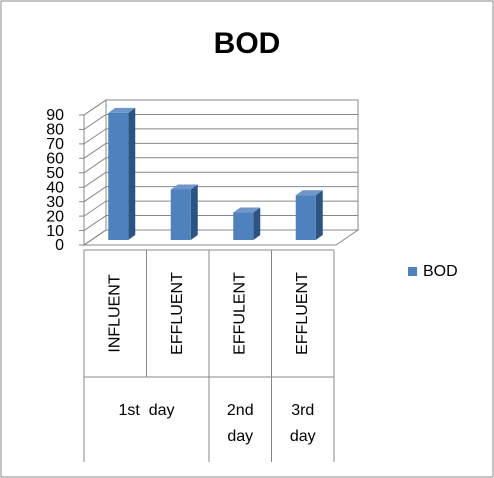  Describe the element at coordinates (55, 130) in the screenshot. I see `y-tick-label: 80` at that location.